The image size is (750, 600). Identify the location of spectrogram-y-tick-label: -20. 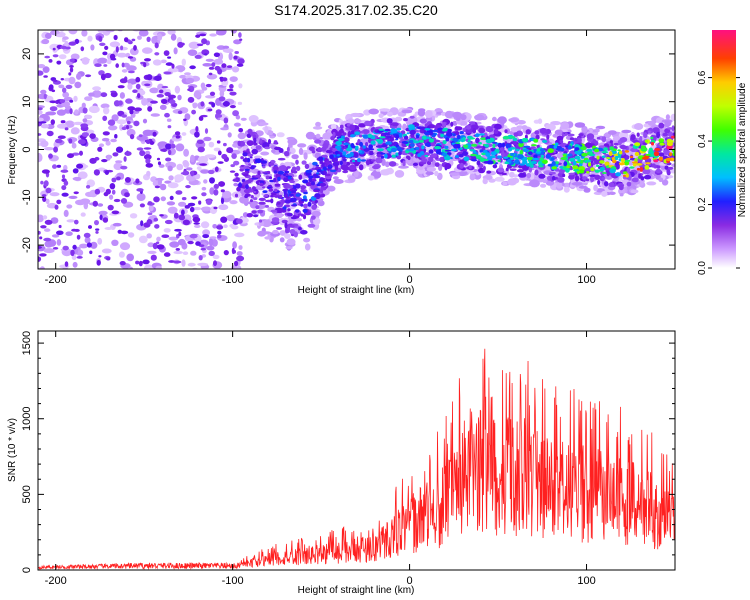
(27, 245).